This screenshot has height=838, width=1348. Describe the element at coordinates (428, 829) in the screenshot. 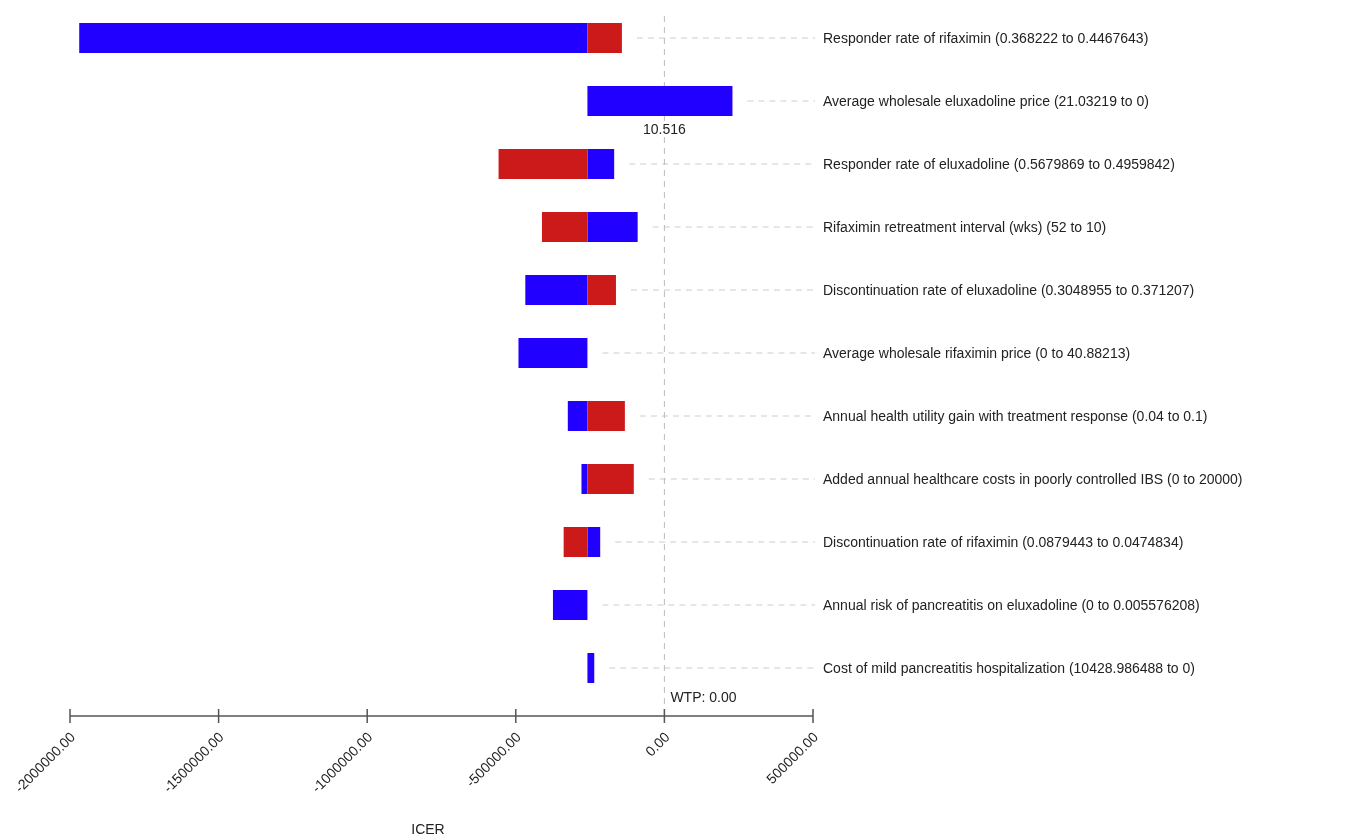

I see `x-axis-title: ICER` at that location.